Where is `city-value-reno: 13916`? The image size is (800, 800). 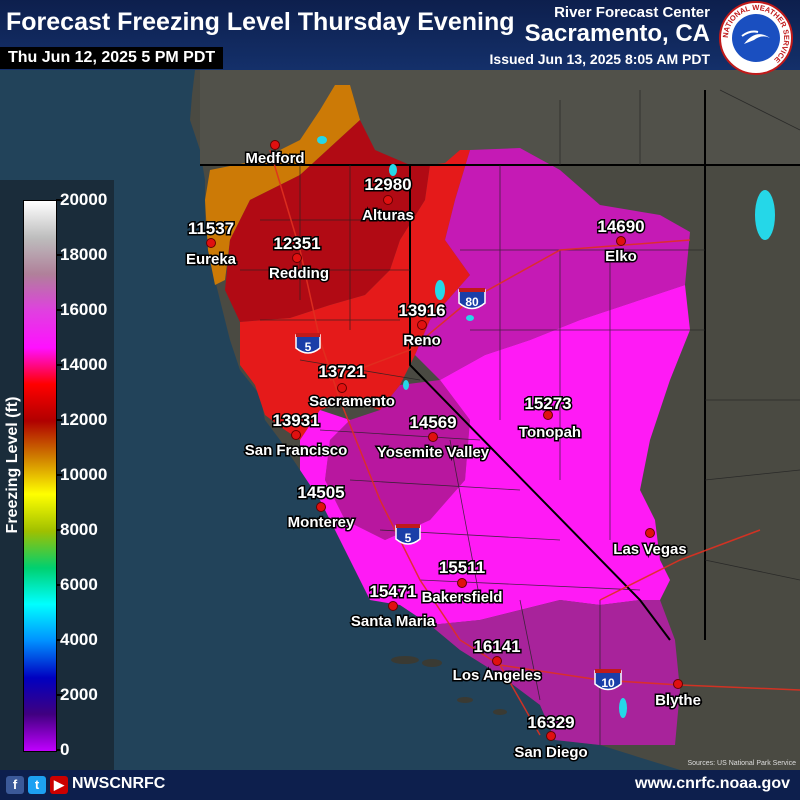 city-value-reno: 13916 is located at coordinates (421, 310).